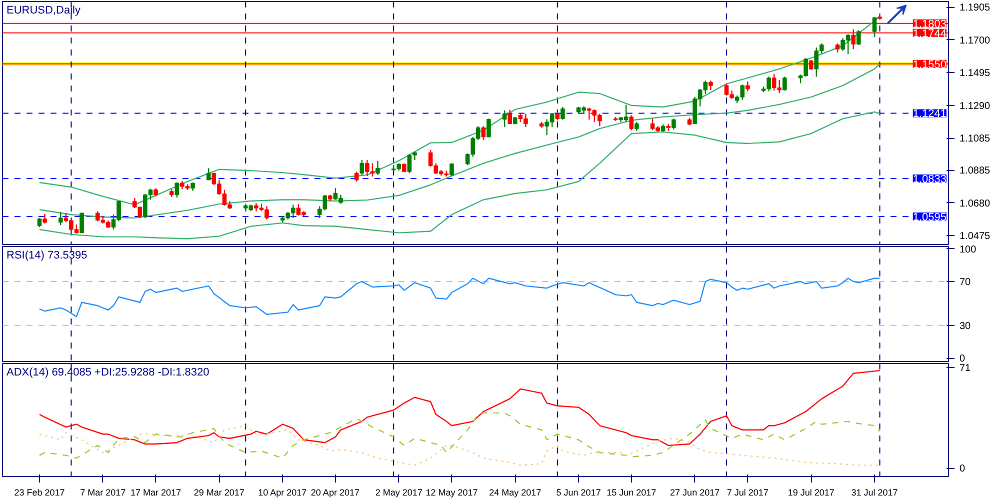  What do you see at coordinates (452, 493) in the screenshot?
I see `x-tick-label: 12 May 2017` at bounding box center [452, 493].